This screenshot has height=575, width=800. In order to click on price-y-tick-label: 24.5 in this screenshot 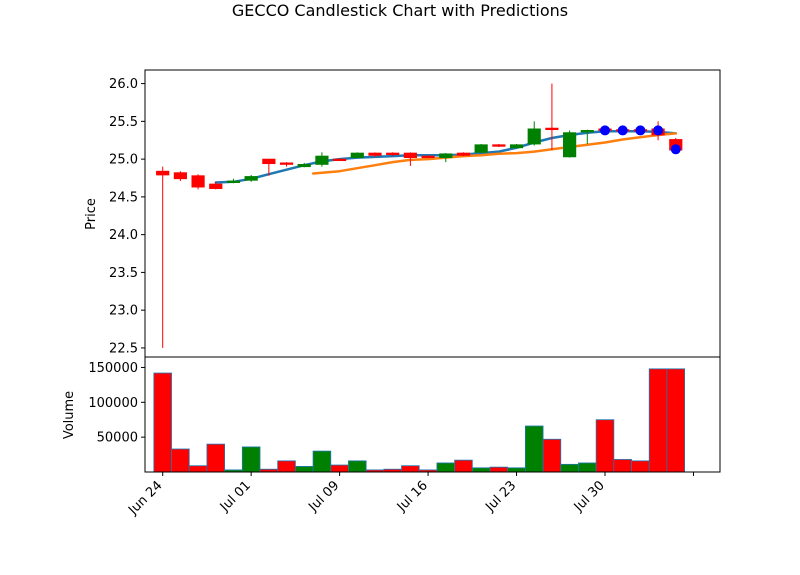, I will do `click(123, 197)`.